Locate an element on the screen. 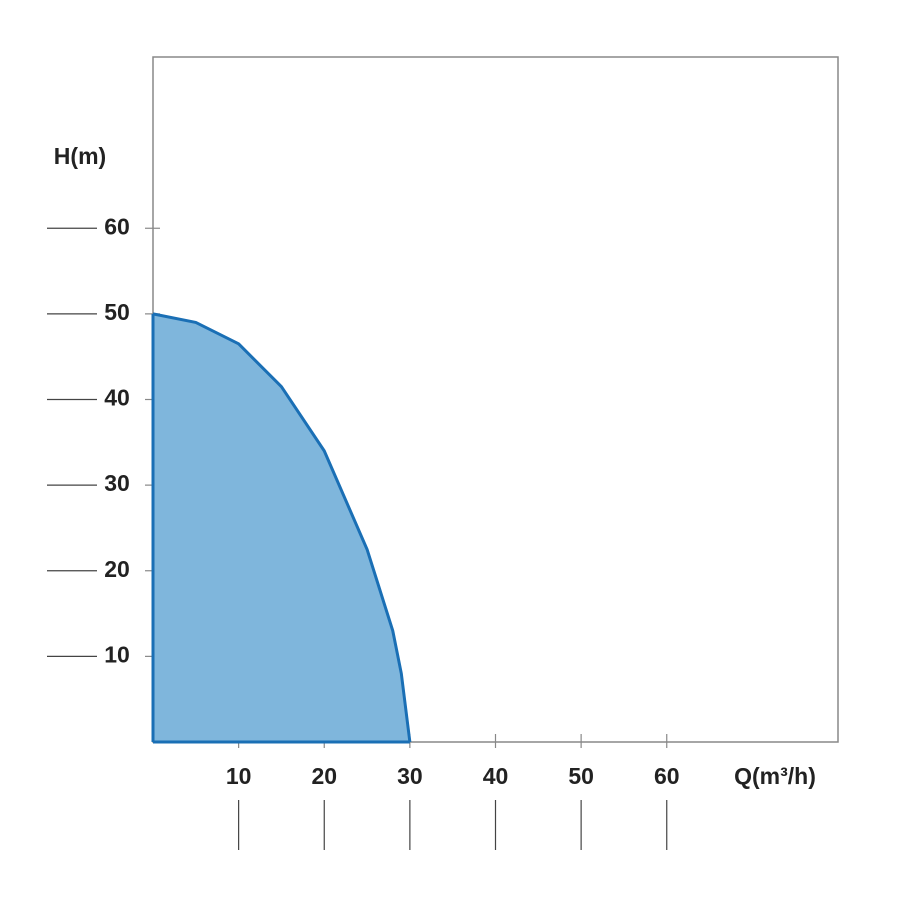 The width and height of the screenshot is (900, 900). x-tick-label: 30 is located at coordinates (410, 776).